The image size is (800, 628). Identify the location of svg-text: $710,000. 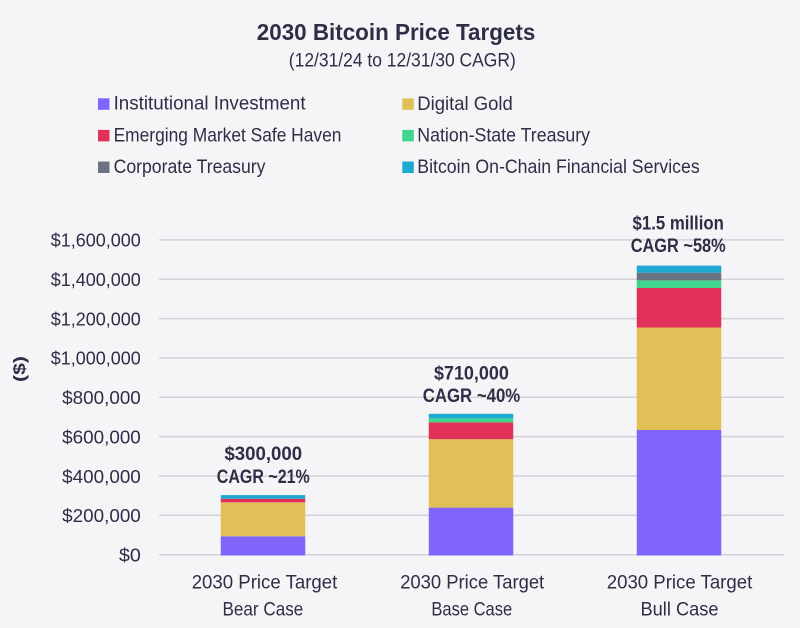
(471, 374).